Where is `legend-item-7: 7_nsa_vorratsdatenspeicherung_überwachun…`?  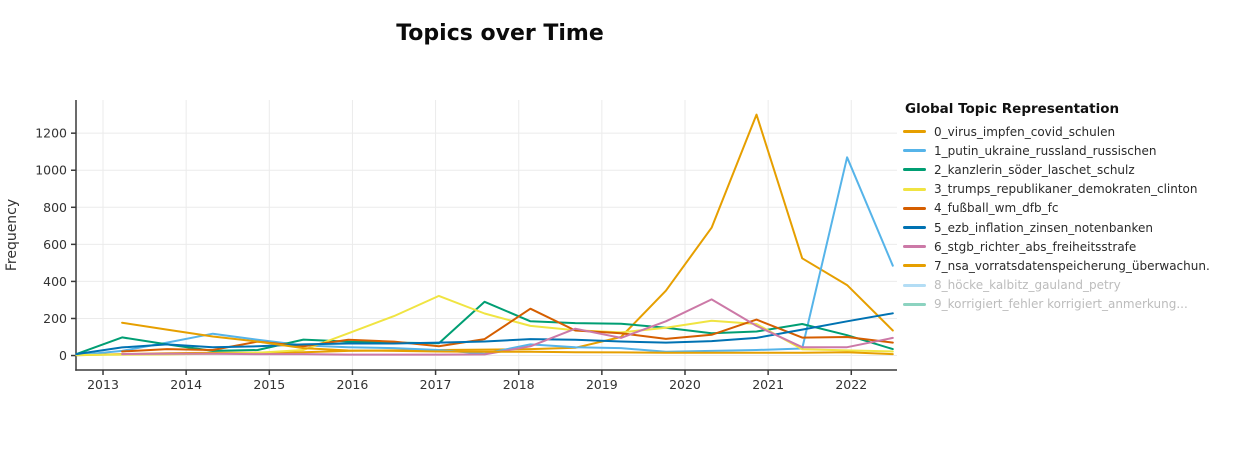
legend-item-7: 7_nsa_vorratsdatenspeicherung_überwachun… is located at coordinates (1075, 265).